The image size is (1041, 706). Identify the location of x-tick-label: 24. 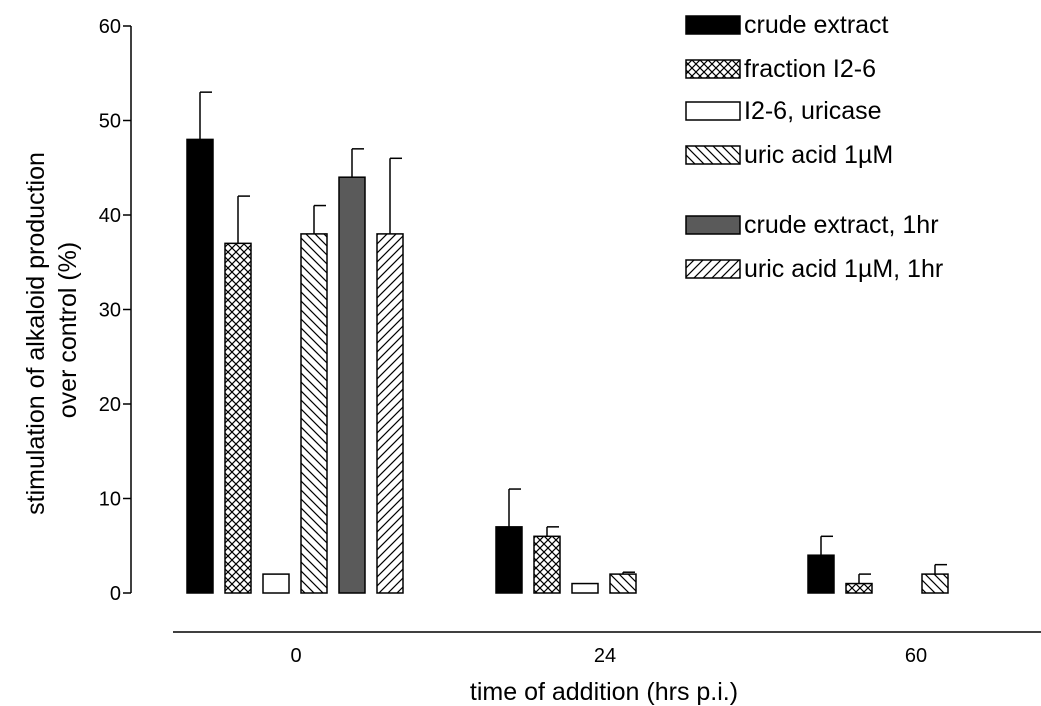
(605, 656).